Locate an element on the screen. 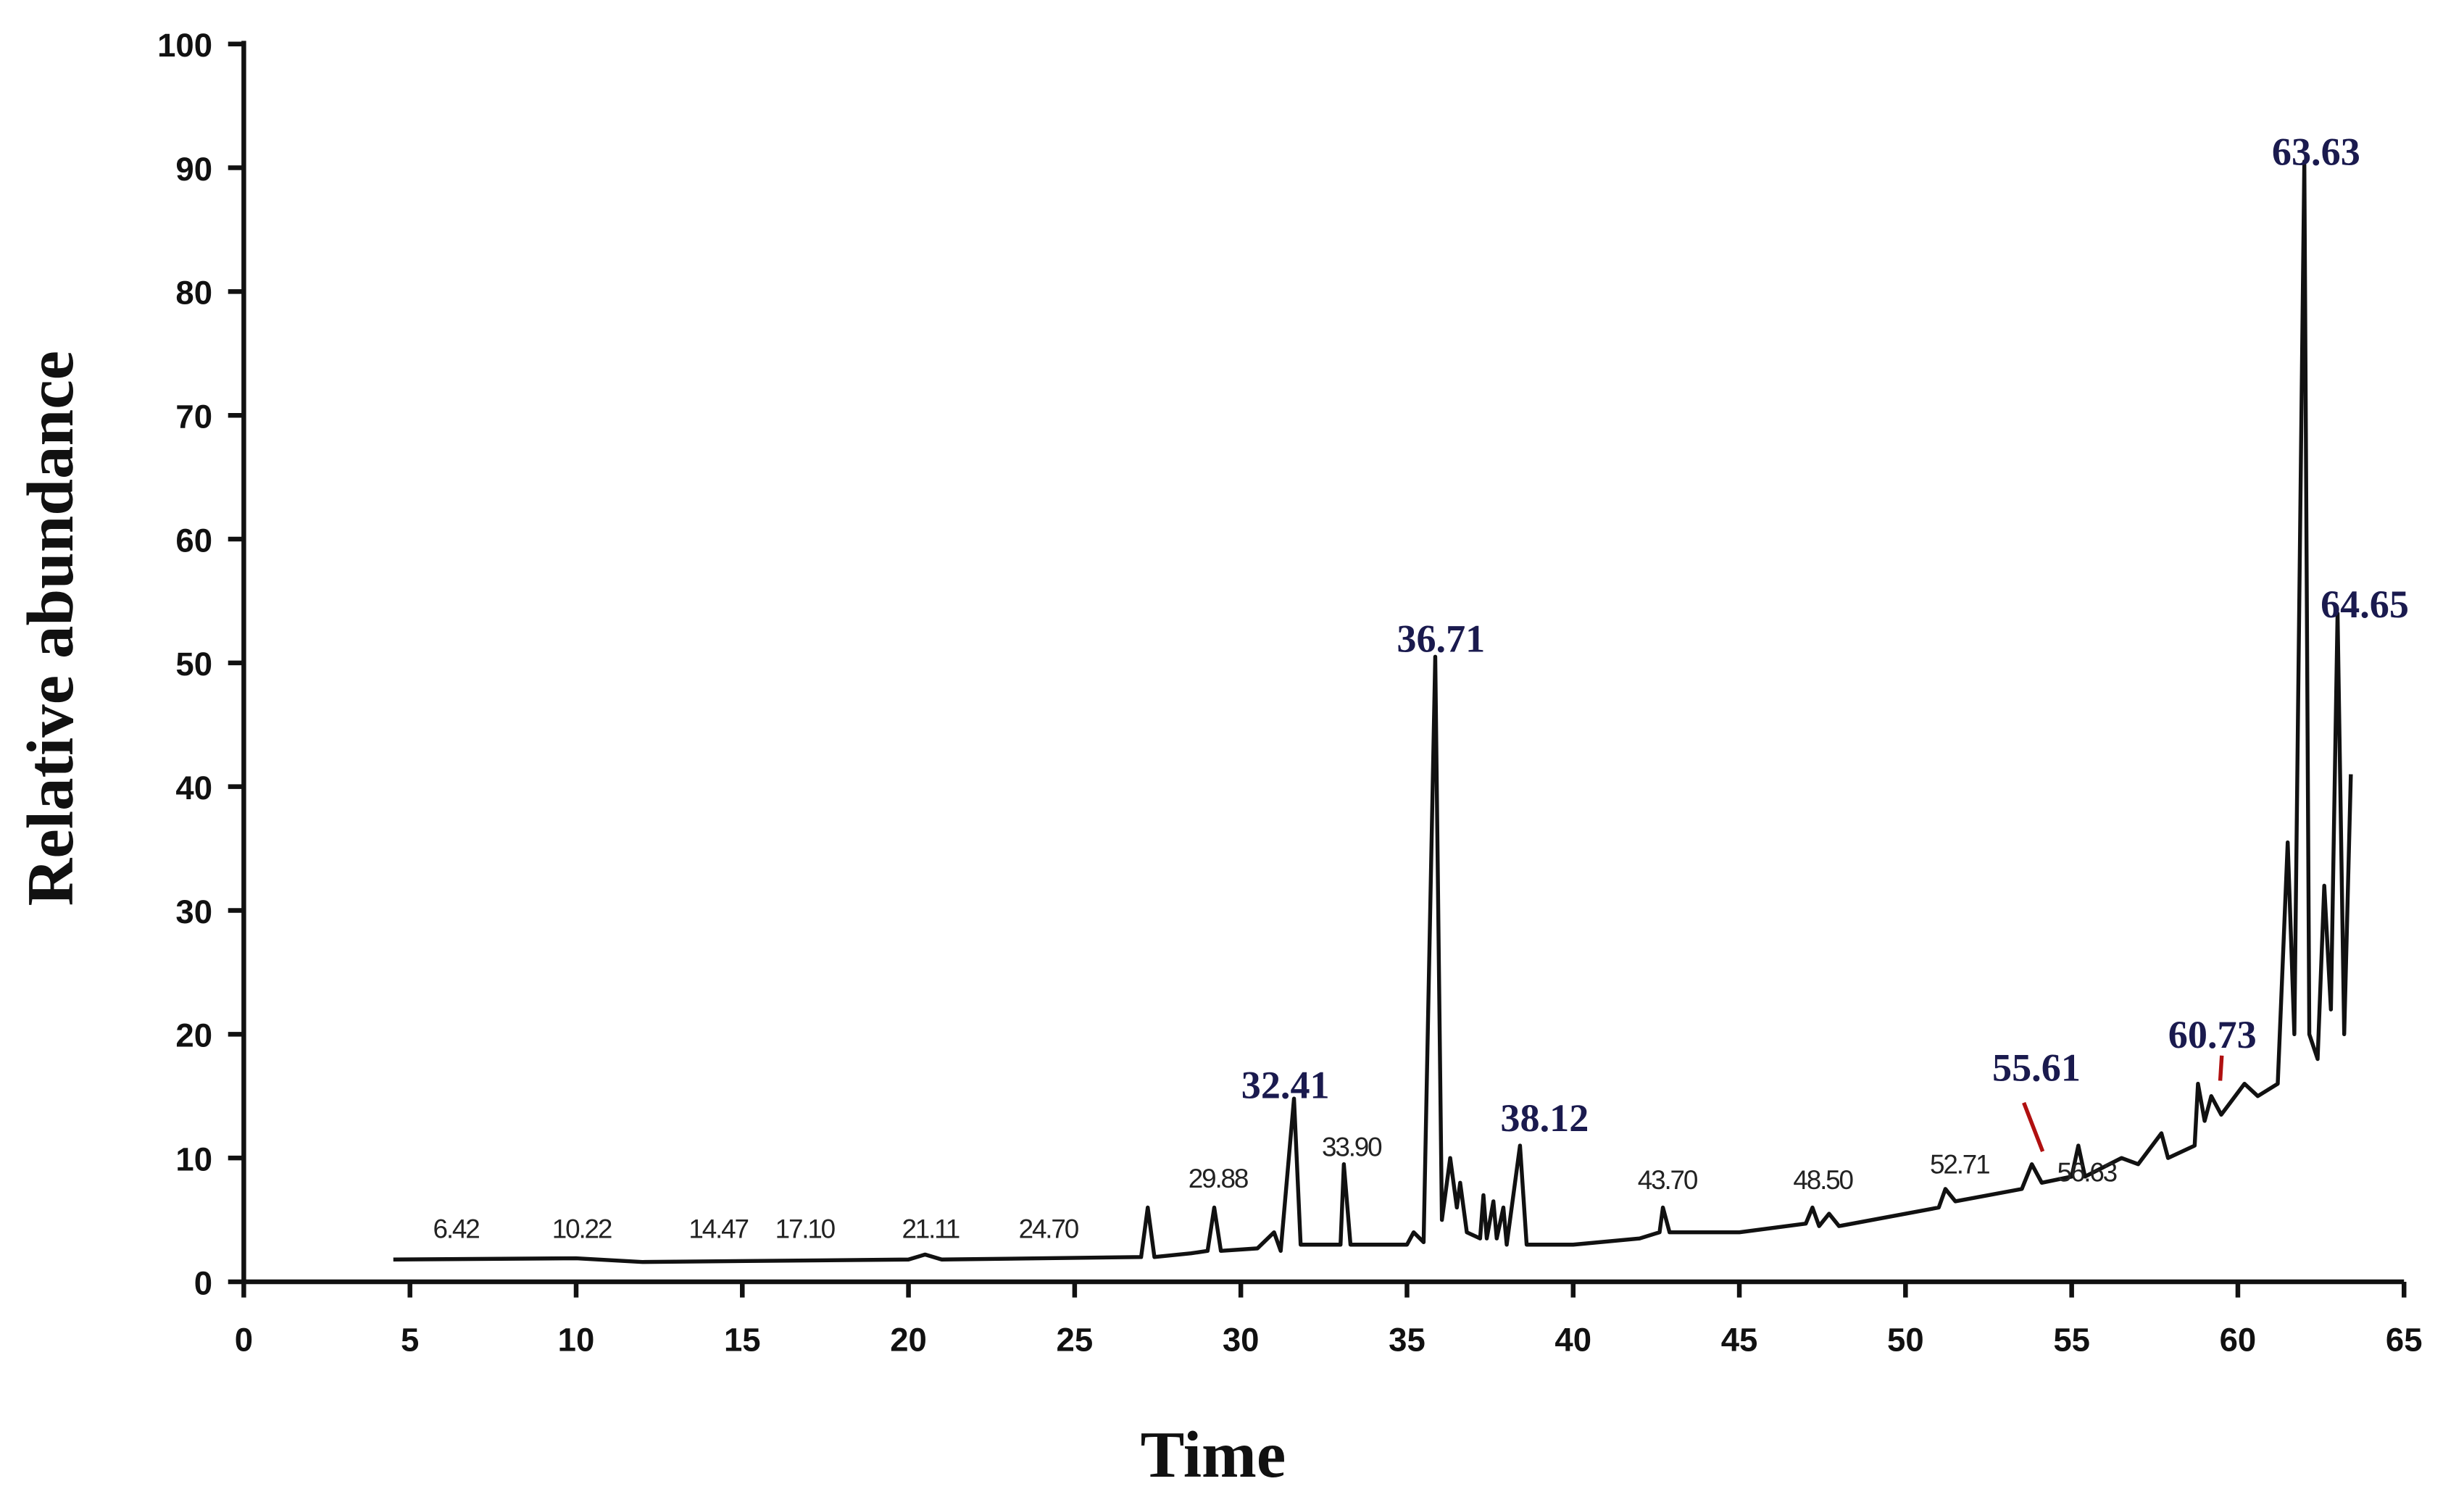 The width and height of the screenshot is (2464, 1497). x-tick-label: 15 is located at coordinates (743, 1339).